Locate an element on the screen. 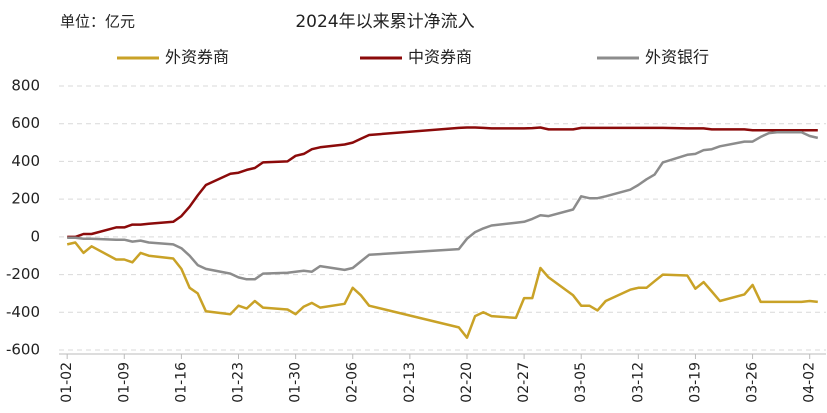  x-tick-label: 03-05 is located at coordinates (581, 382).